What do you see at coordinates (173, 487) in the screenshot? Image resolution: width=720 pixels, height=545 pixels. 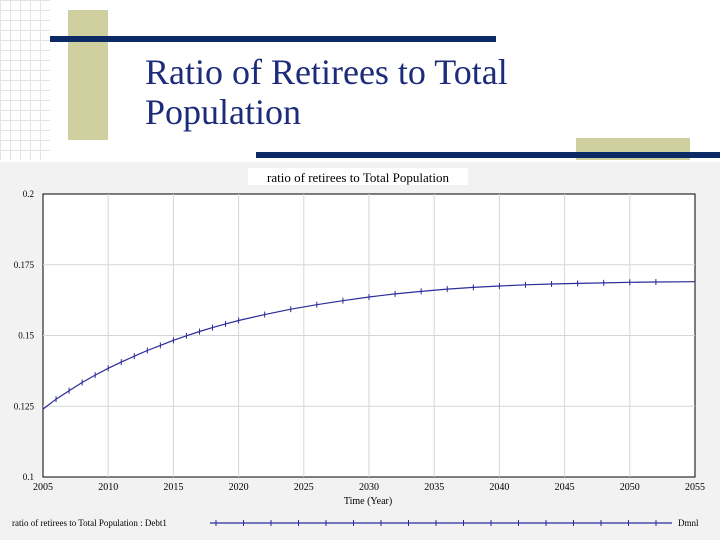 I see `x-tick-label: 2015` at bounding box center [173, 487].